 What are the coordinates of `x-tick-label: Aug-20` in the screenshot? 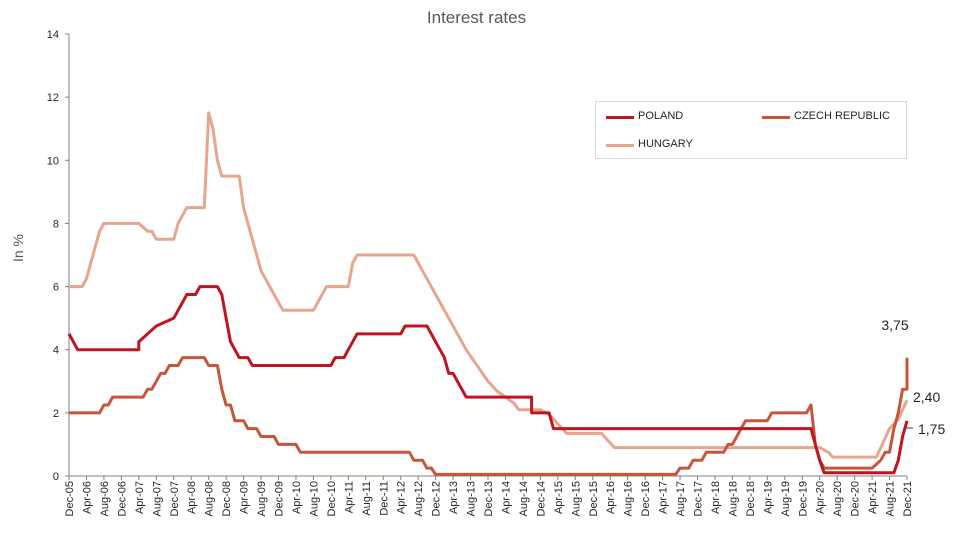 It's located at (838, 498).